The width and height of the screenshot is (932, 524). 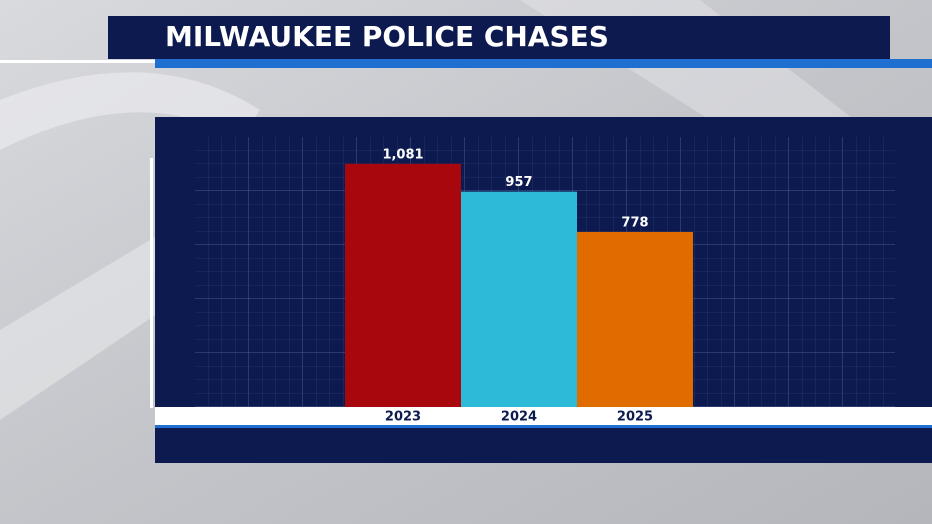 What do you see at coordinates (635, 417) in the screenshot?
I see `x-tick-label: 2025` at bounding box center [635, 417].